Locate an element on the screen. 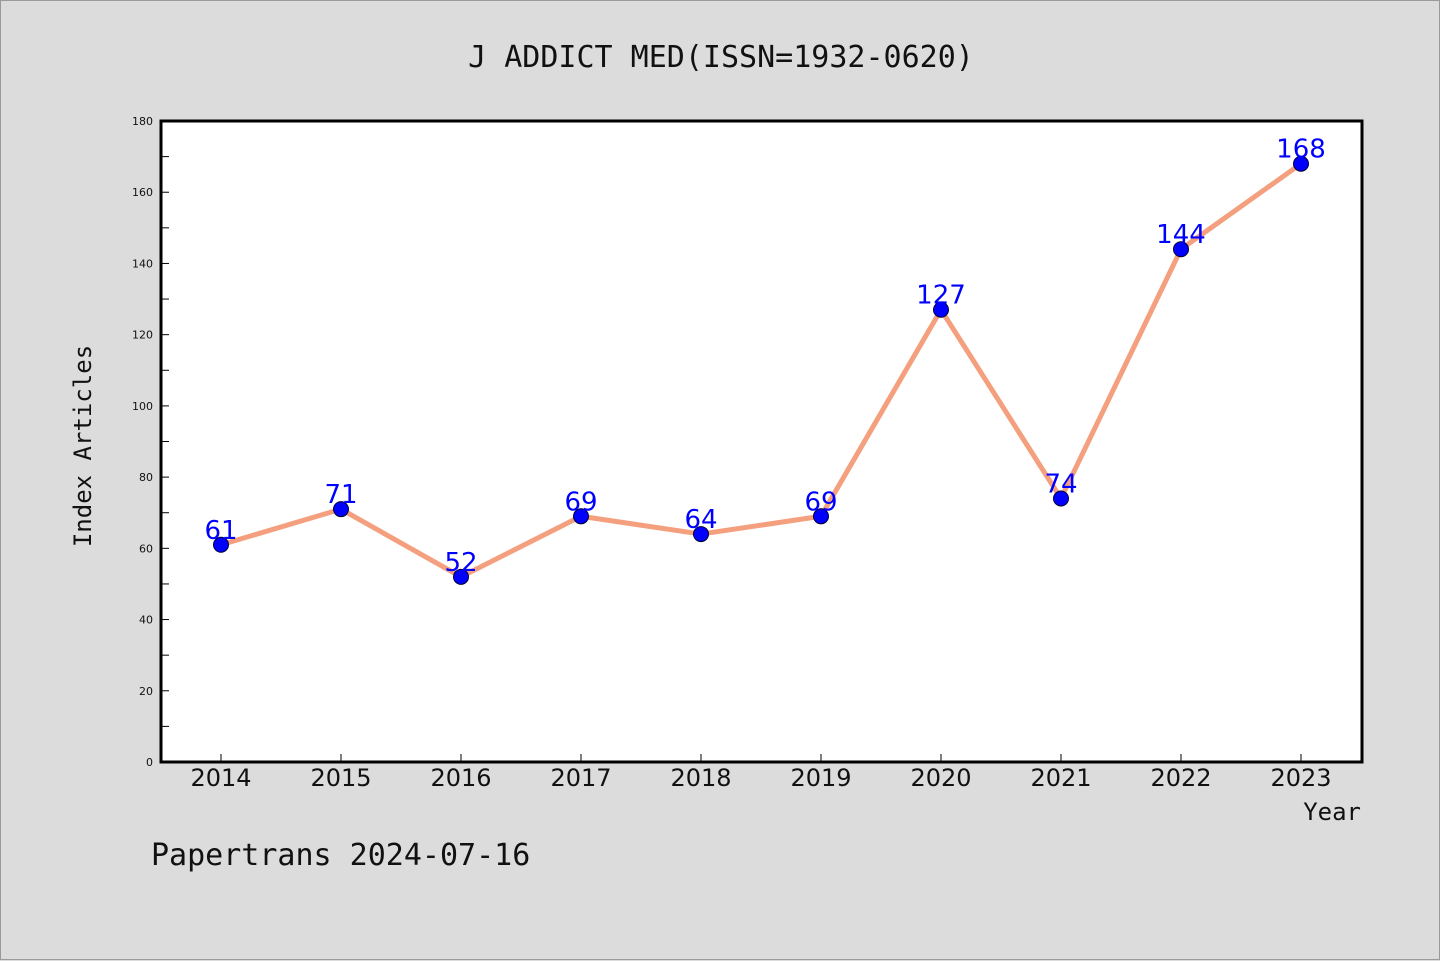 The image size is (1440, 961). x-tick-label: 2021 is located at coordinates (1060, 778).